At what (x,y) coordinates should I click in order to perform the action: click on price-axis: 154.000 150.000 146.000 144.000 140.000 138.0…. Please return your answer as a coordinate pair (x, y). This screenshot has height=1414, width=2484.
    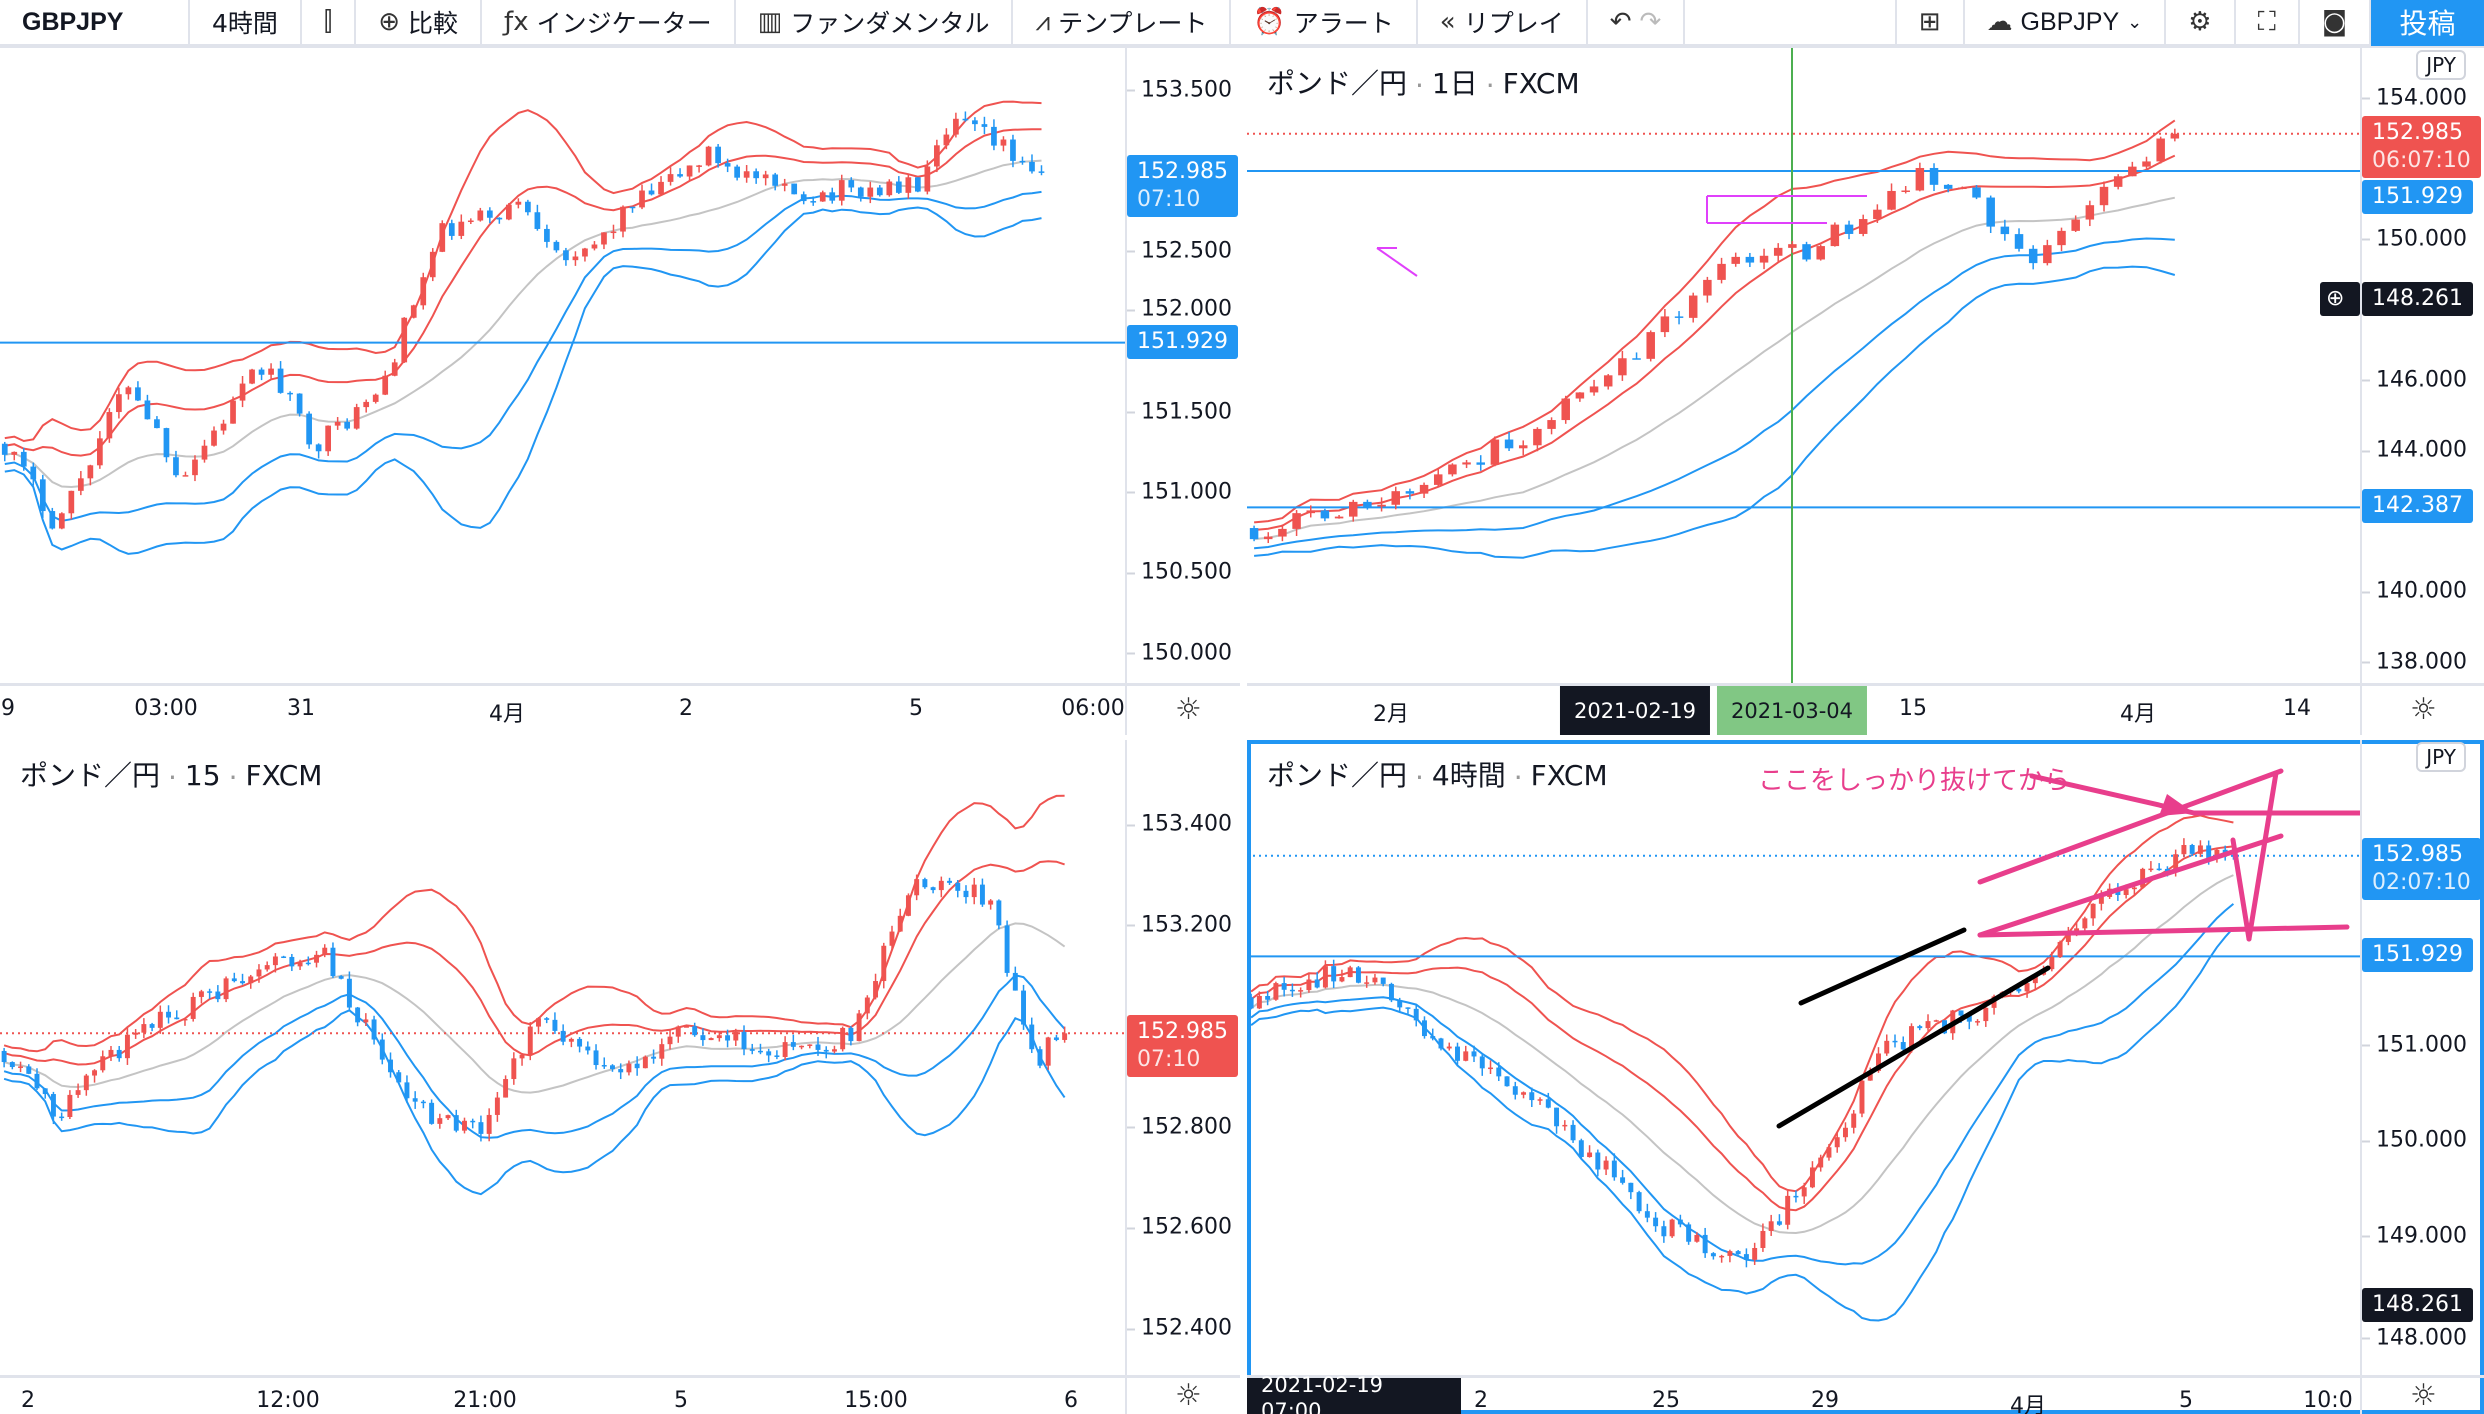
    Looking at the image, I should click on (2422, 365).